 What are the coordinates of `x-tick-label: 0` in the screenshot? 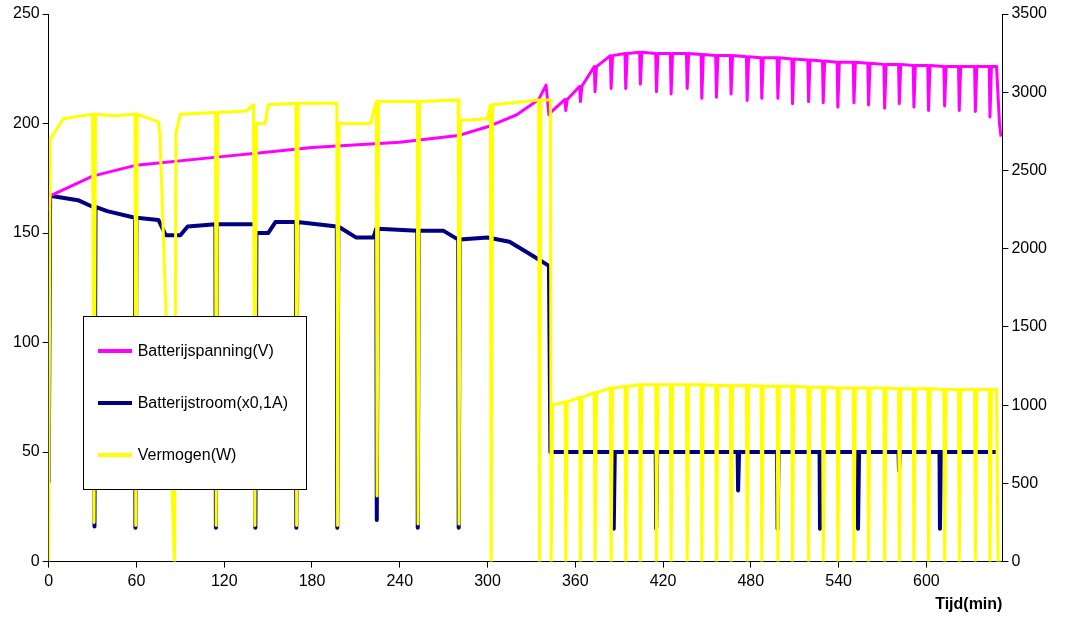 It's located at (49, 580).